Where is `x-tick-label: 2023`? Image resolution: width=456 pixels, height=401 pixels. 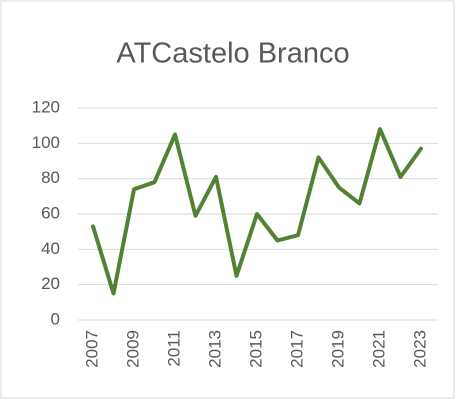 x-tick-label: 2023 is located at coordinates (419, 349).